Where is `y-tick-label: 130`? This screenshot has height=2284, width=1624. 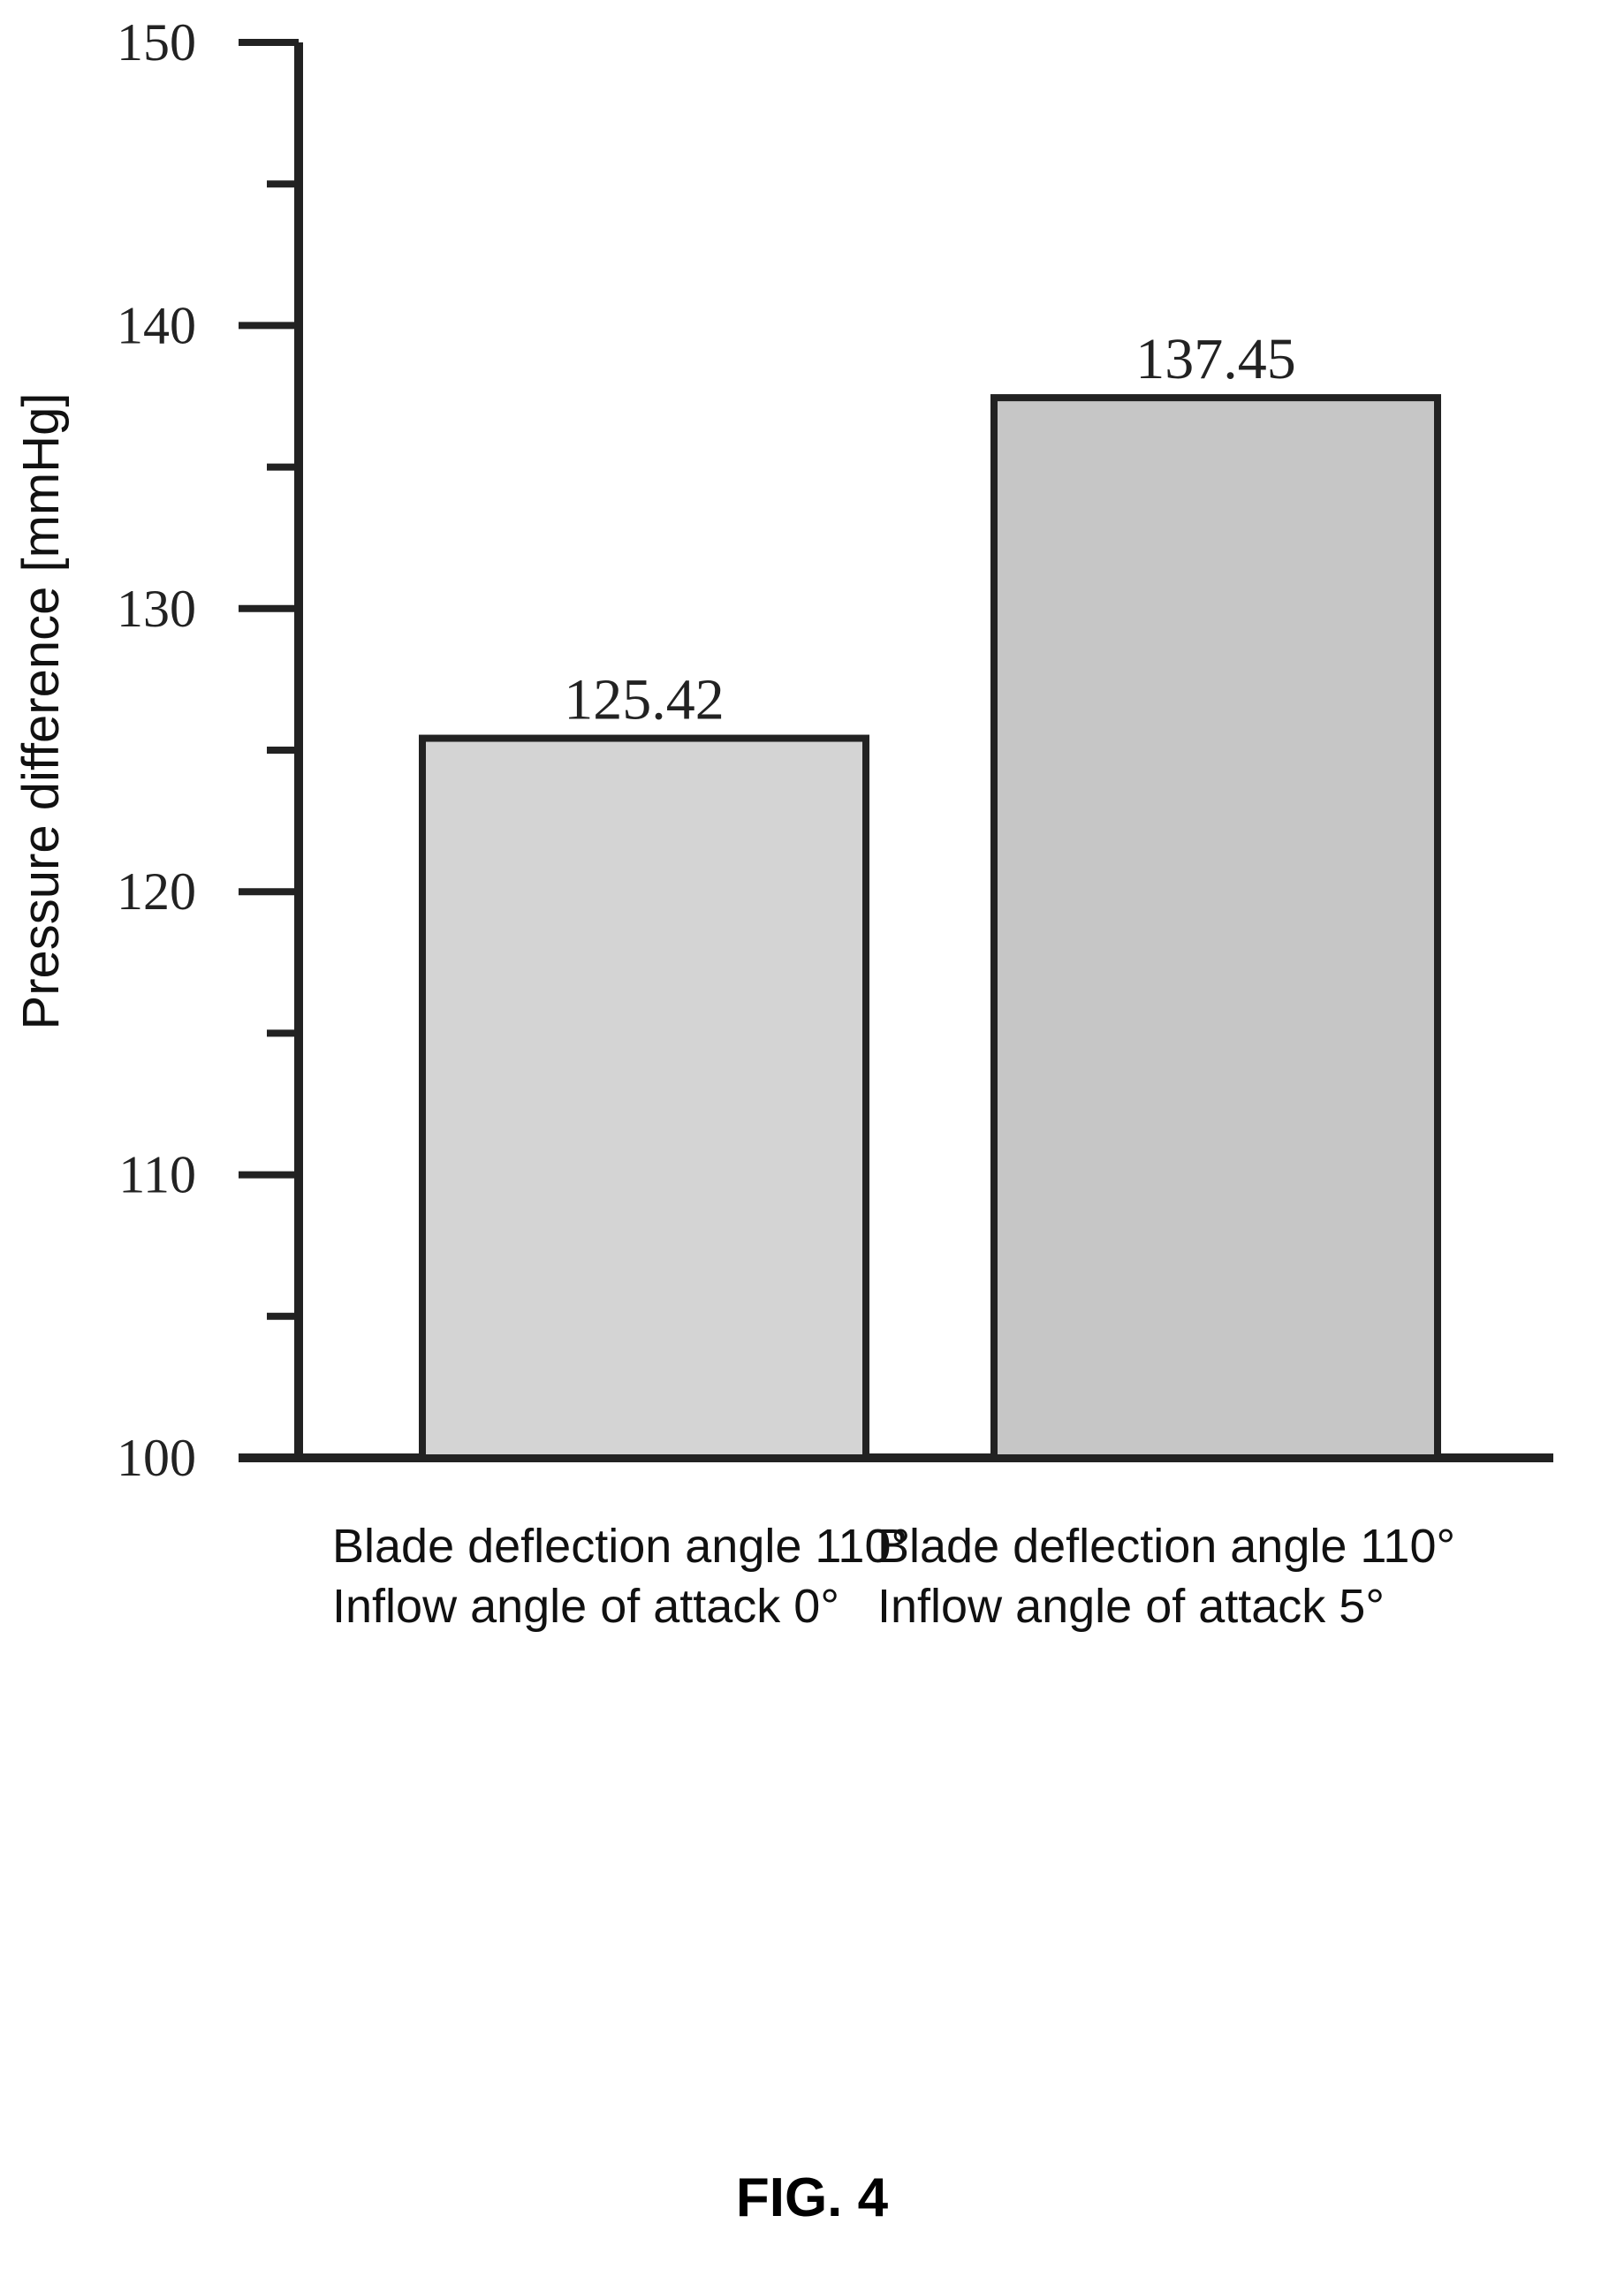
y-tick-label: 130 is located at coordinates (156, 609).